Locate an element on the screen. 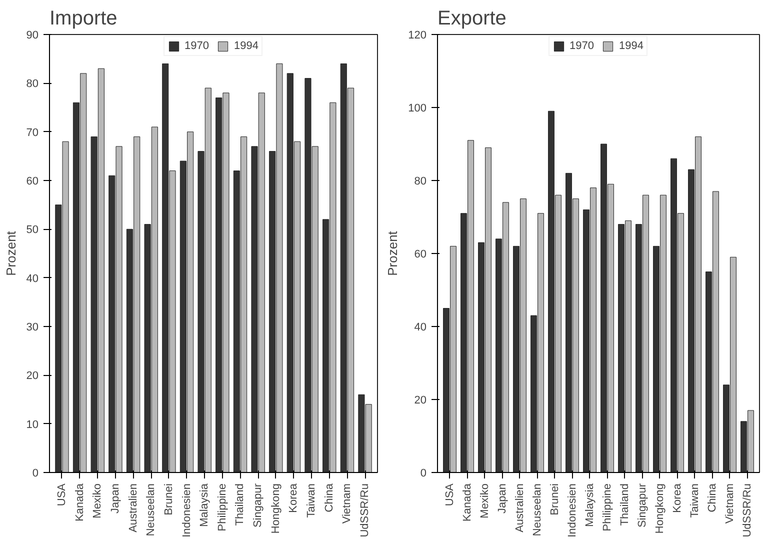  y-tick-label: 90 is located at coordinates (32, 36).